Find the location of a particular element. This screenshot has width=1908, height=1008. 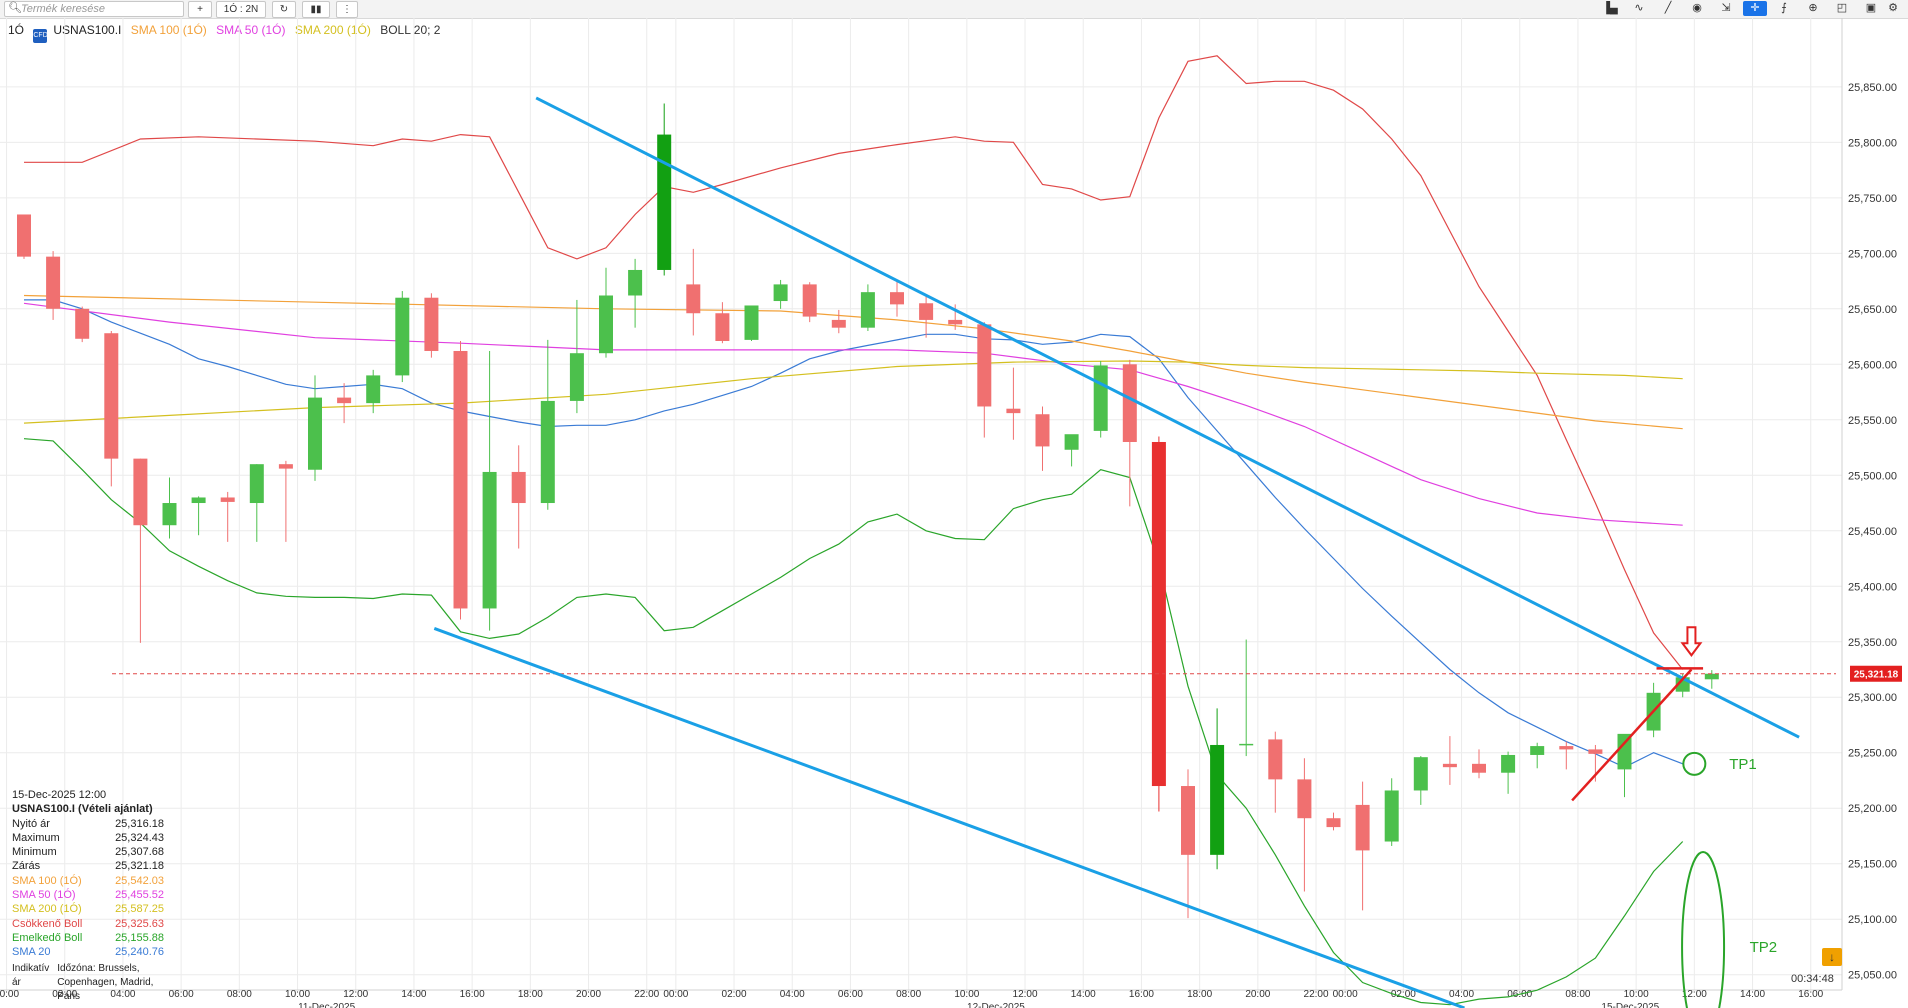

y-tick-label: 25,300.00 is located at coordinates (1872, 698).